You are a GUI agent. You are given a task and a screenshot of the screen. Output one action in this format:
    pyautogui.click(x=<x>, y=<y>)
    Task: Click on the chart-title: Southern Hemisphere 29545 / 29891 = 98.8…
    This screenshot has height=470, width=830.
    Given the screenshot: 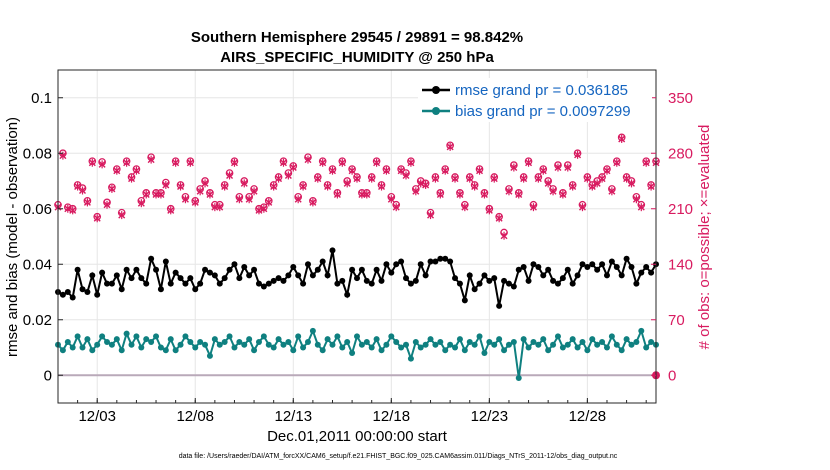 What is the action you would take?
    pyautogui.click(x=357, y=37)
    